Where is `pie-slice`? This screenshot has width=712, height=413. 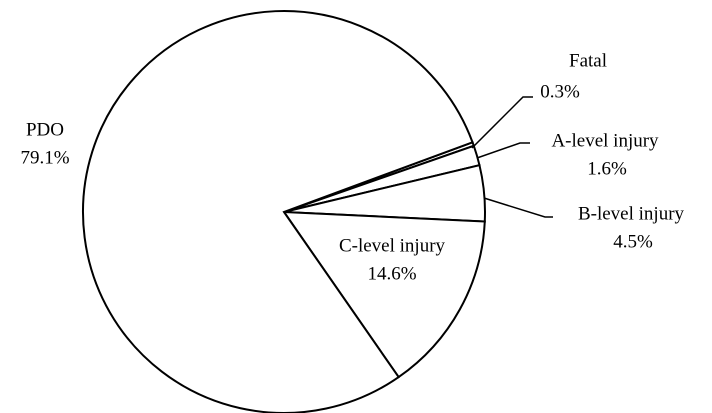 pie-slice is located at coordinates (384, 294).